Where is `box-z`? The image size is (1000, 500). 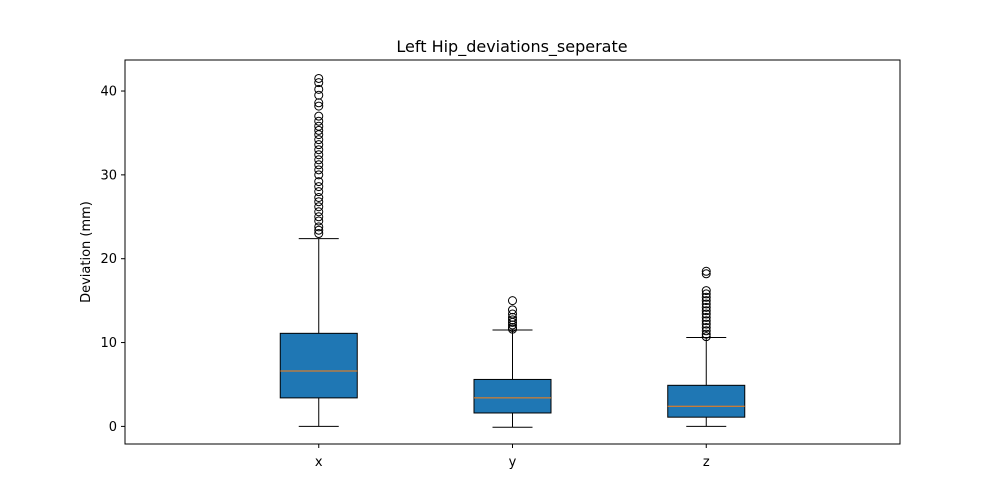
box-z is located at coordinates (706, 401).